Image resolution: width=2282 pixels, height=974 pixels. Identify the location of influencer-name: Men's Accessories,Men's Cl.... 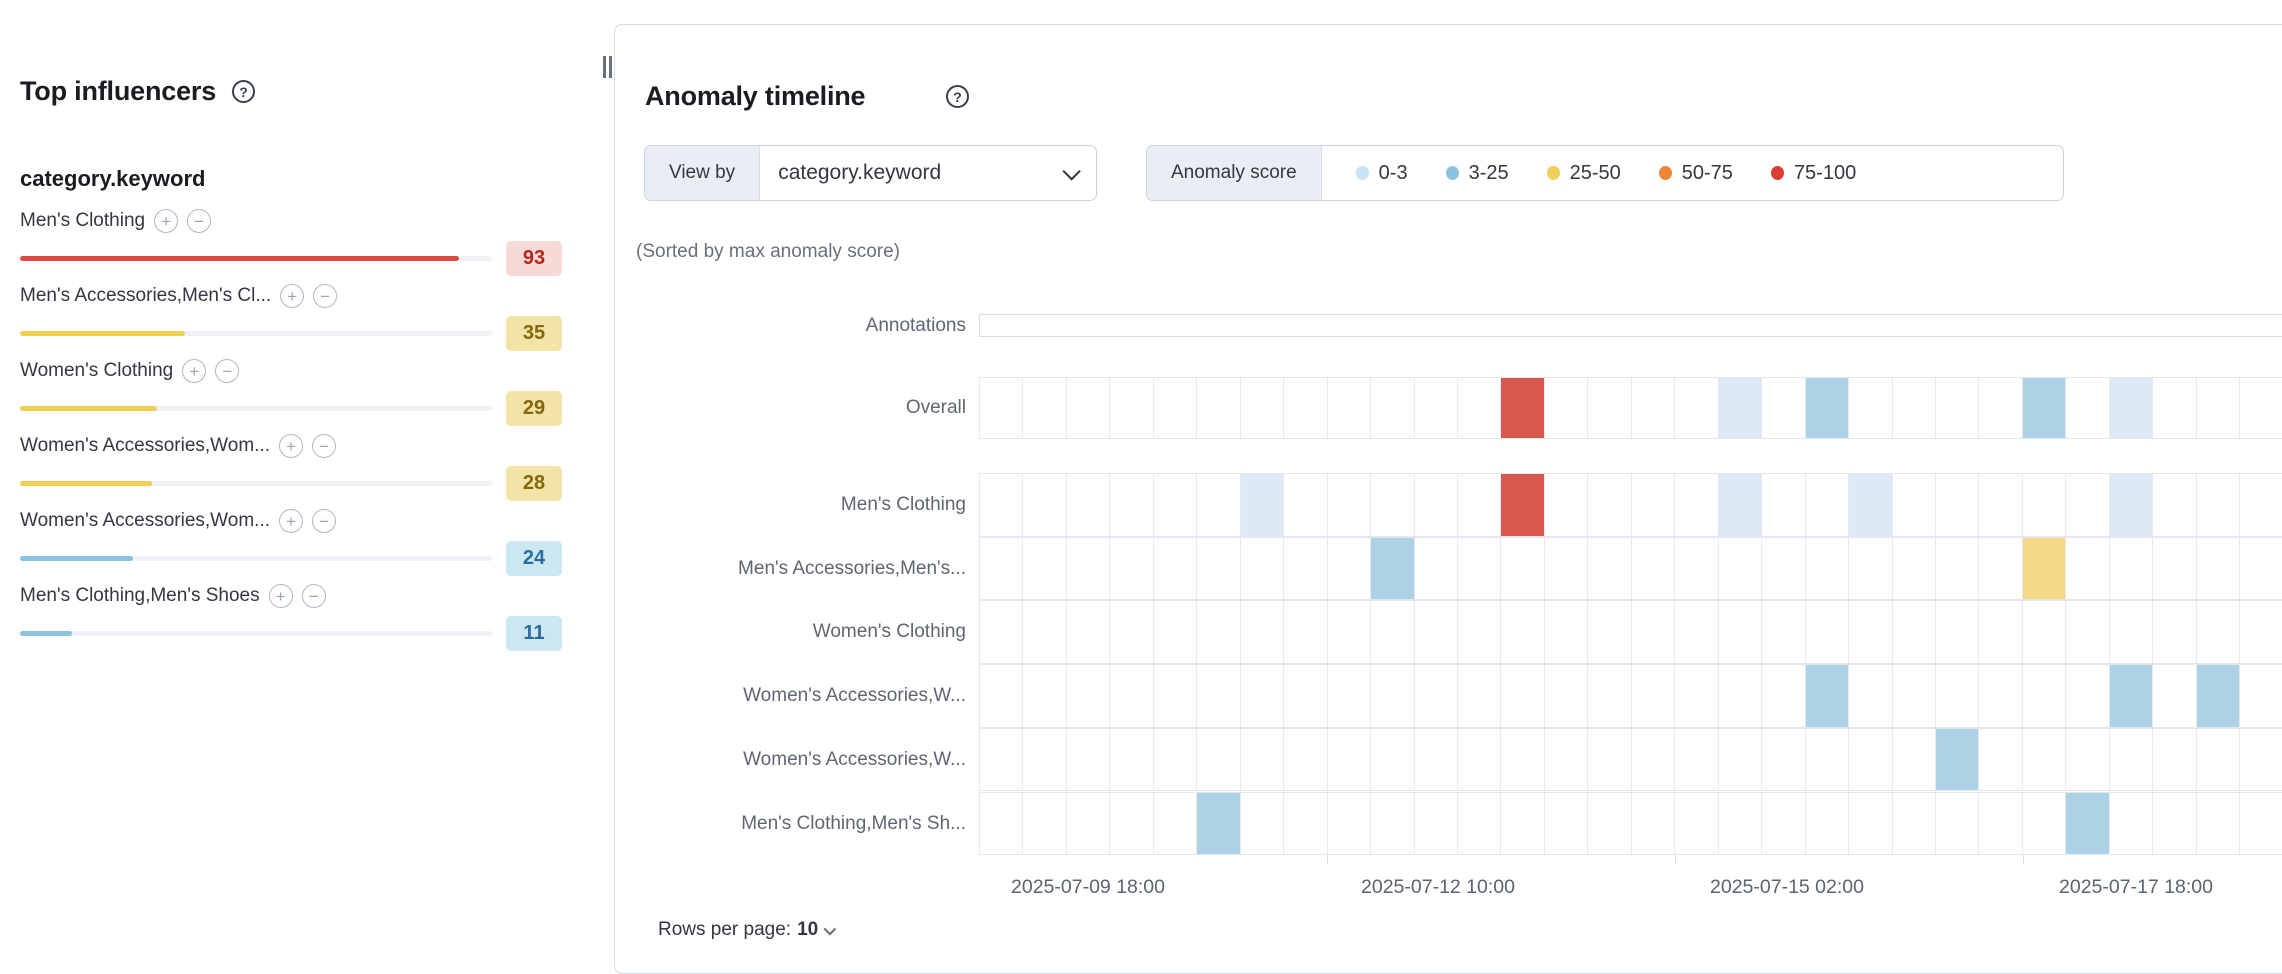
(146, 295).